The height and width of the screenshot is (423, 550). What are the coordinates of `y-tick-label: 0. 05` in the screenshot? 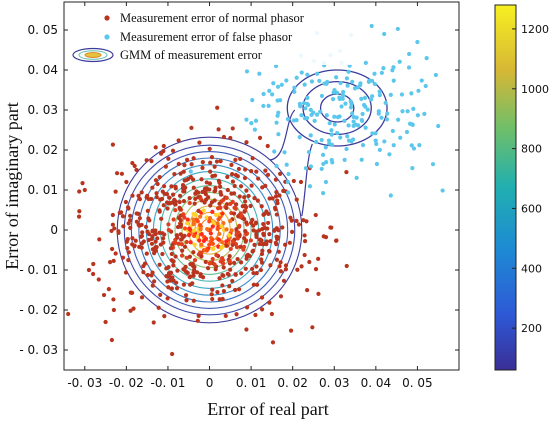 It's located at (42, 30).